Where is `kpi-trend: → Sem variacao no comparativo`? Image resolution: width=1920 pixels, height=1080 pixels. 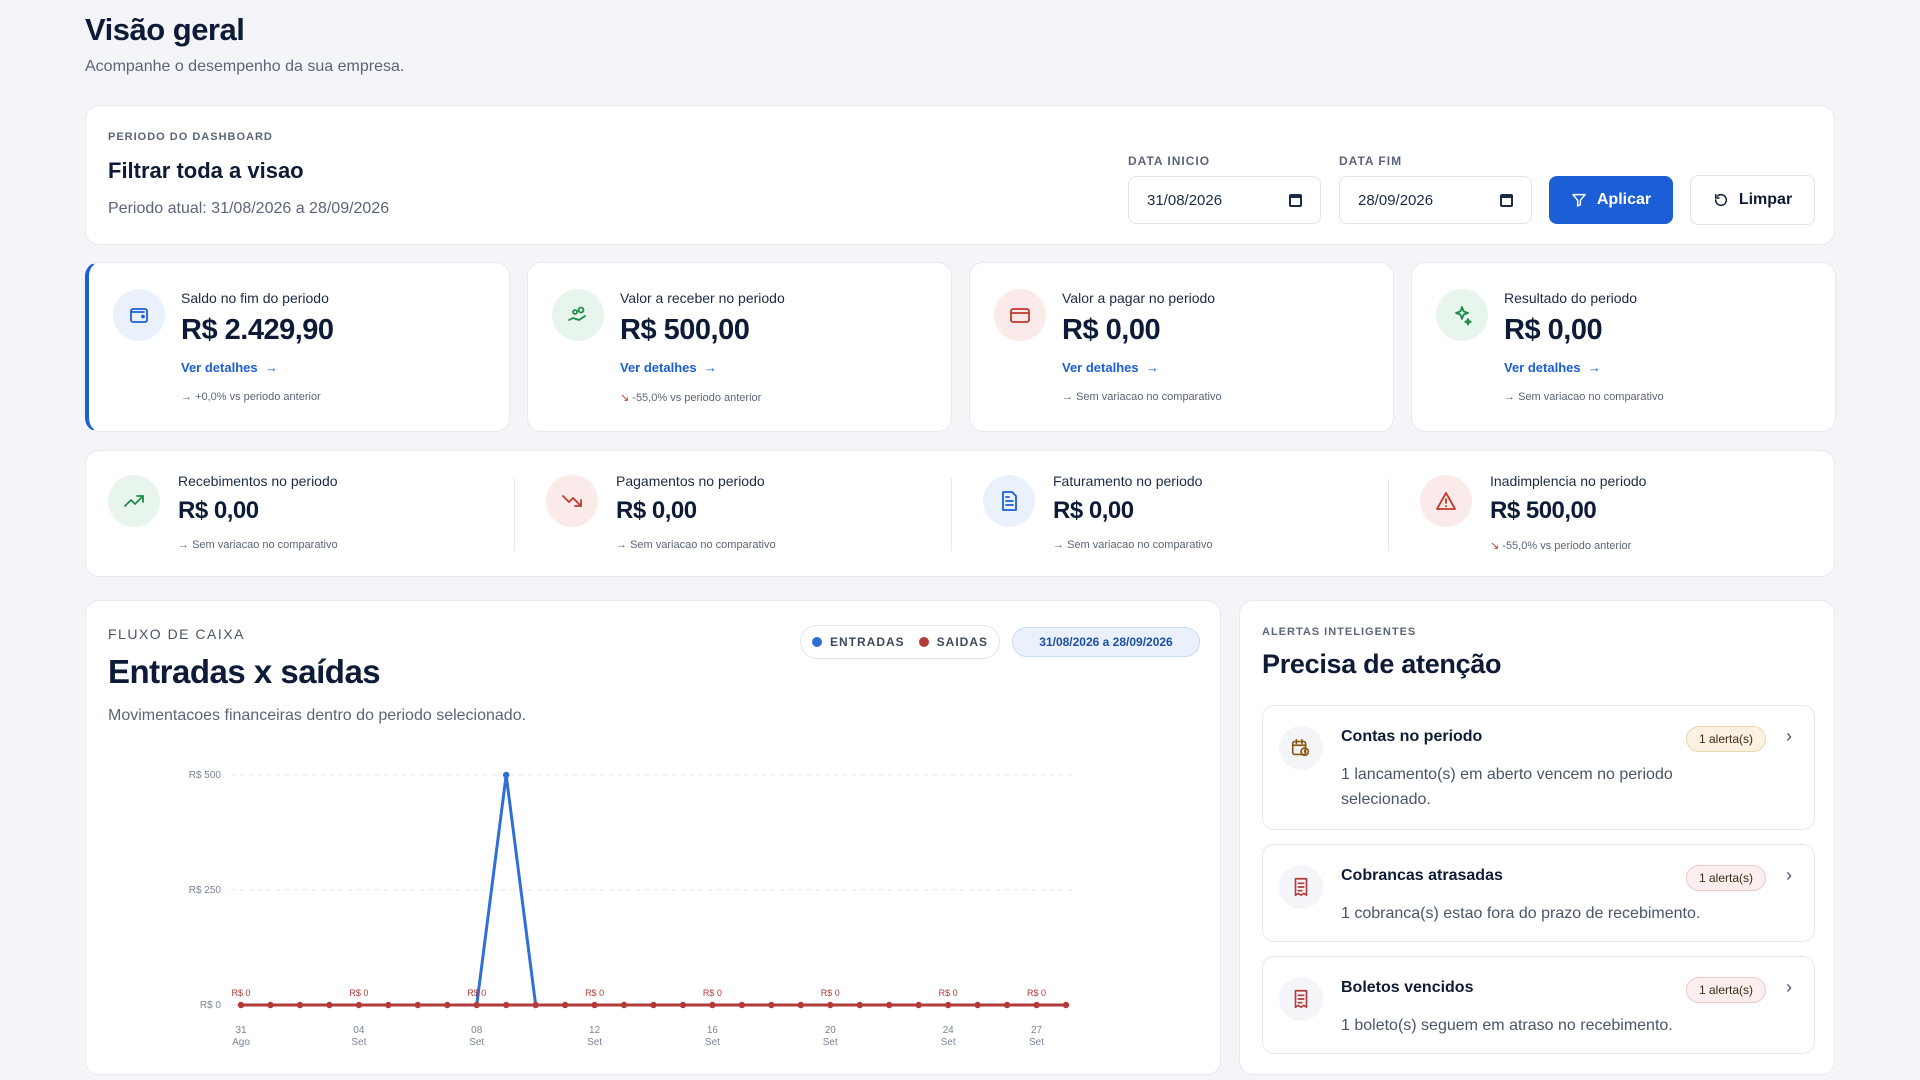 kpi-trend: → Sem variacao no comparativo is located at coordinates (696, 545).